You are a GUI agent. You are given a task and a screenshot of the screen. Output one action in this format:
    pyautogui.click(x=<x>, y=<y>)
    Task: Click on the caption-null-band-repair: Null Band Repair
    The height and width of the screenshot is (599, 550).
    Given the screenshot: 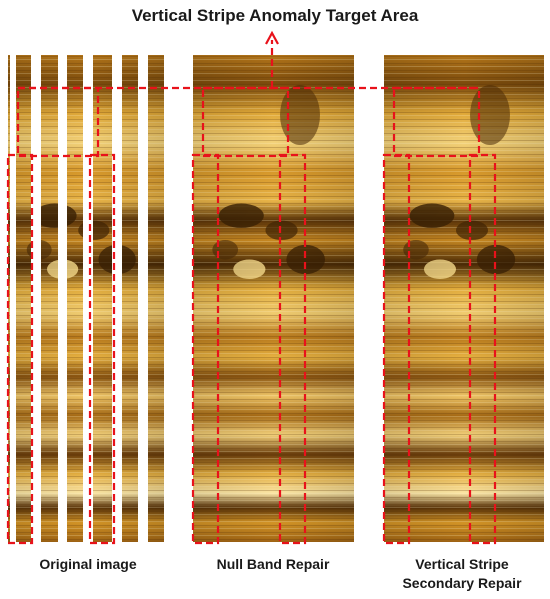 What is the action you would take?
    pyautogui.click(x=273, y=564)
    